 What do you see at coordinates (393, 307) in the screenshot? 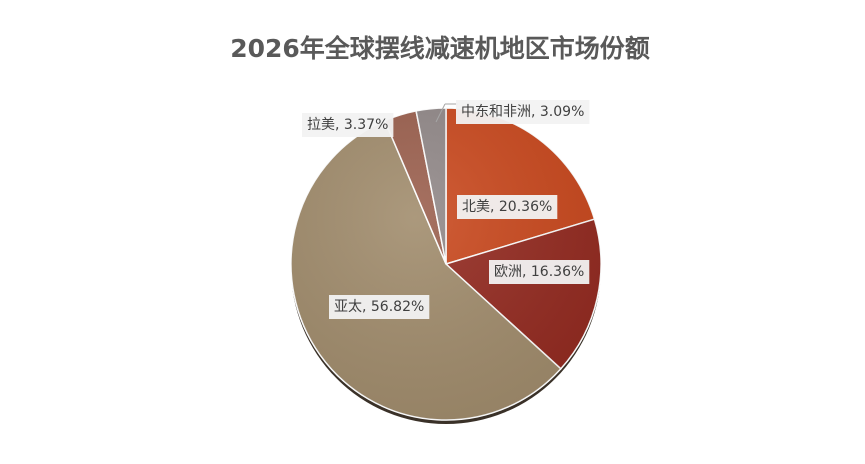
I see `data-label-value: , 56.82%` at bounding box center [393, 307].